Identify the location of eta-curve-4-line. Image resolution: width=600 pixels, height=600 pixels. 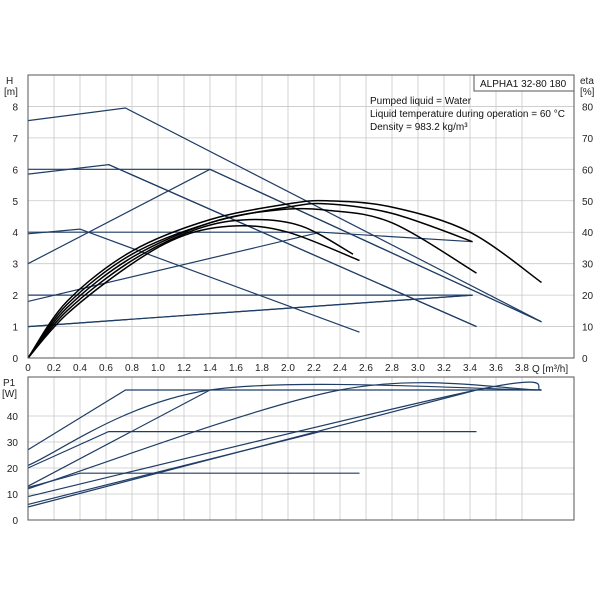
(190, 288).